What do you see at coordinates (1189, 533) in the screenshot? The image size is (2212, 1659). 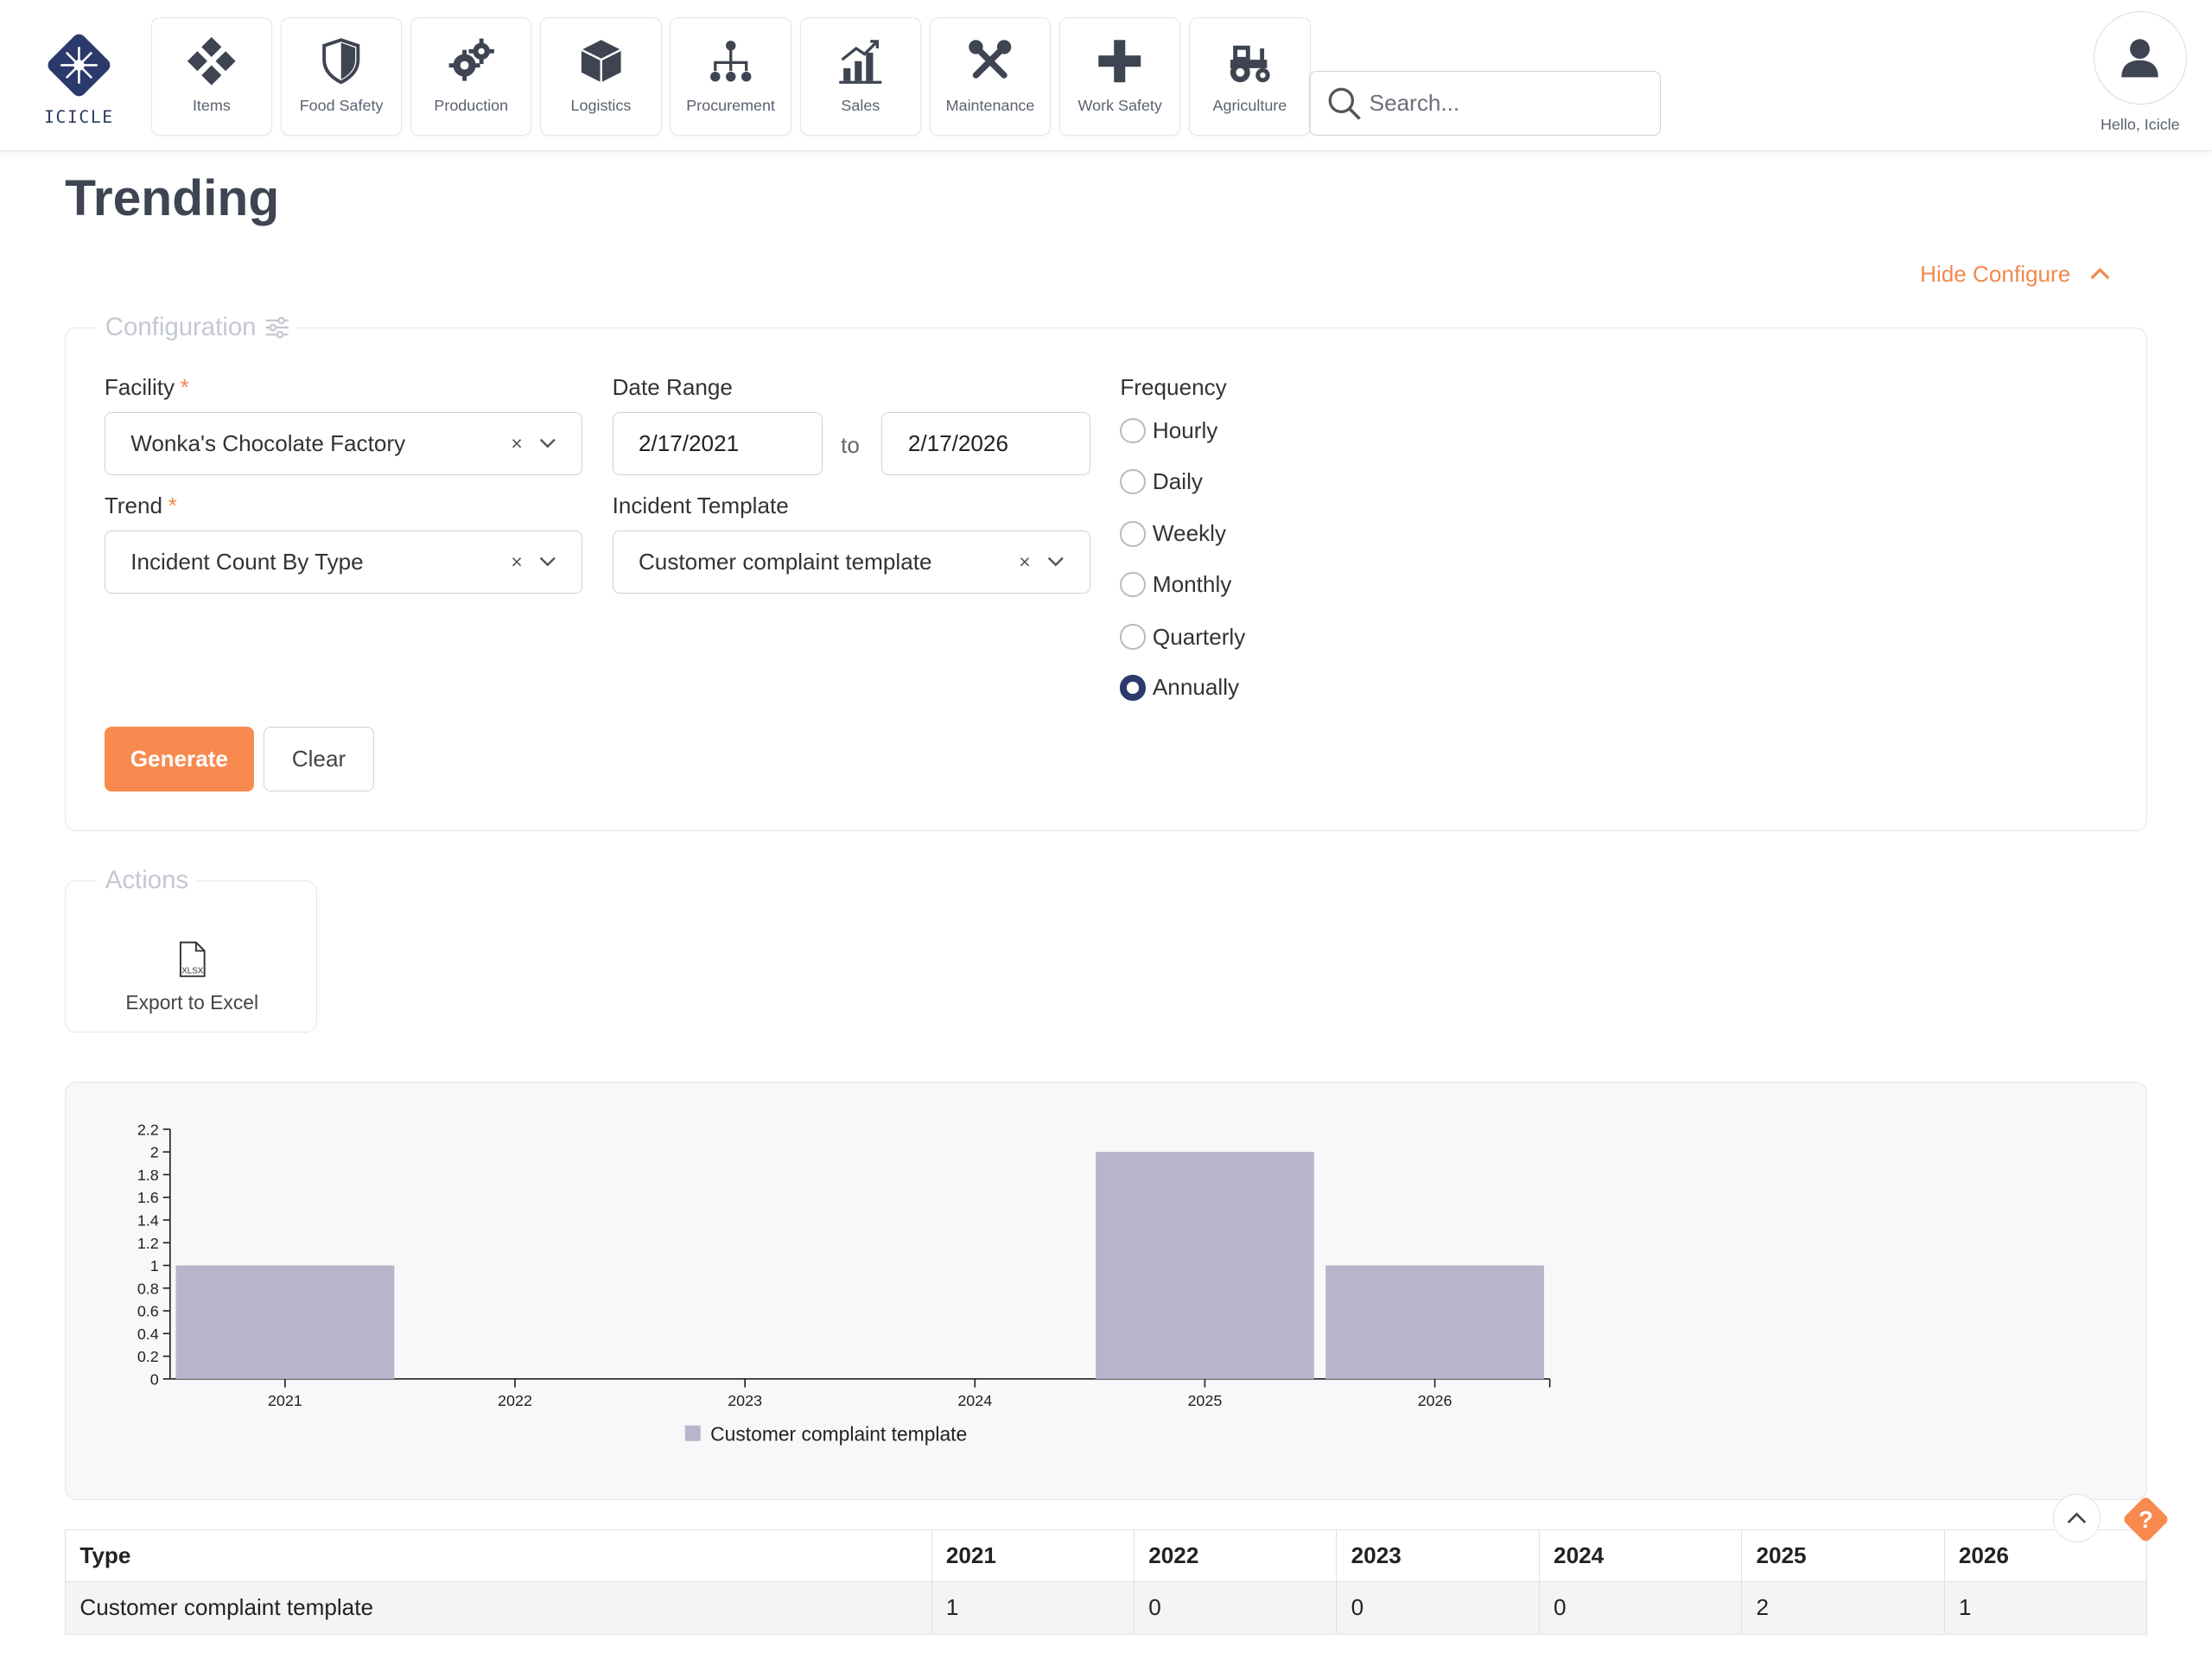 I see `radio-label: Weekly` at bounding box center [1189, 533].